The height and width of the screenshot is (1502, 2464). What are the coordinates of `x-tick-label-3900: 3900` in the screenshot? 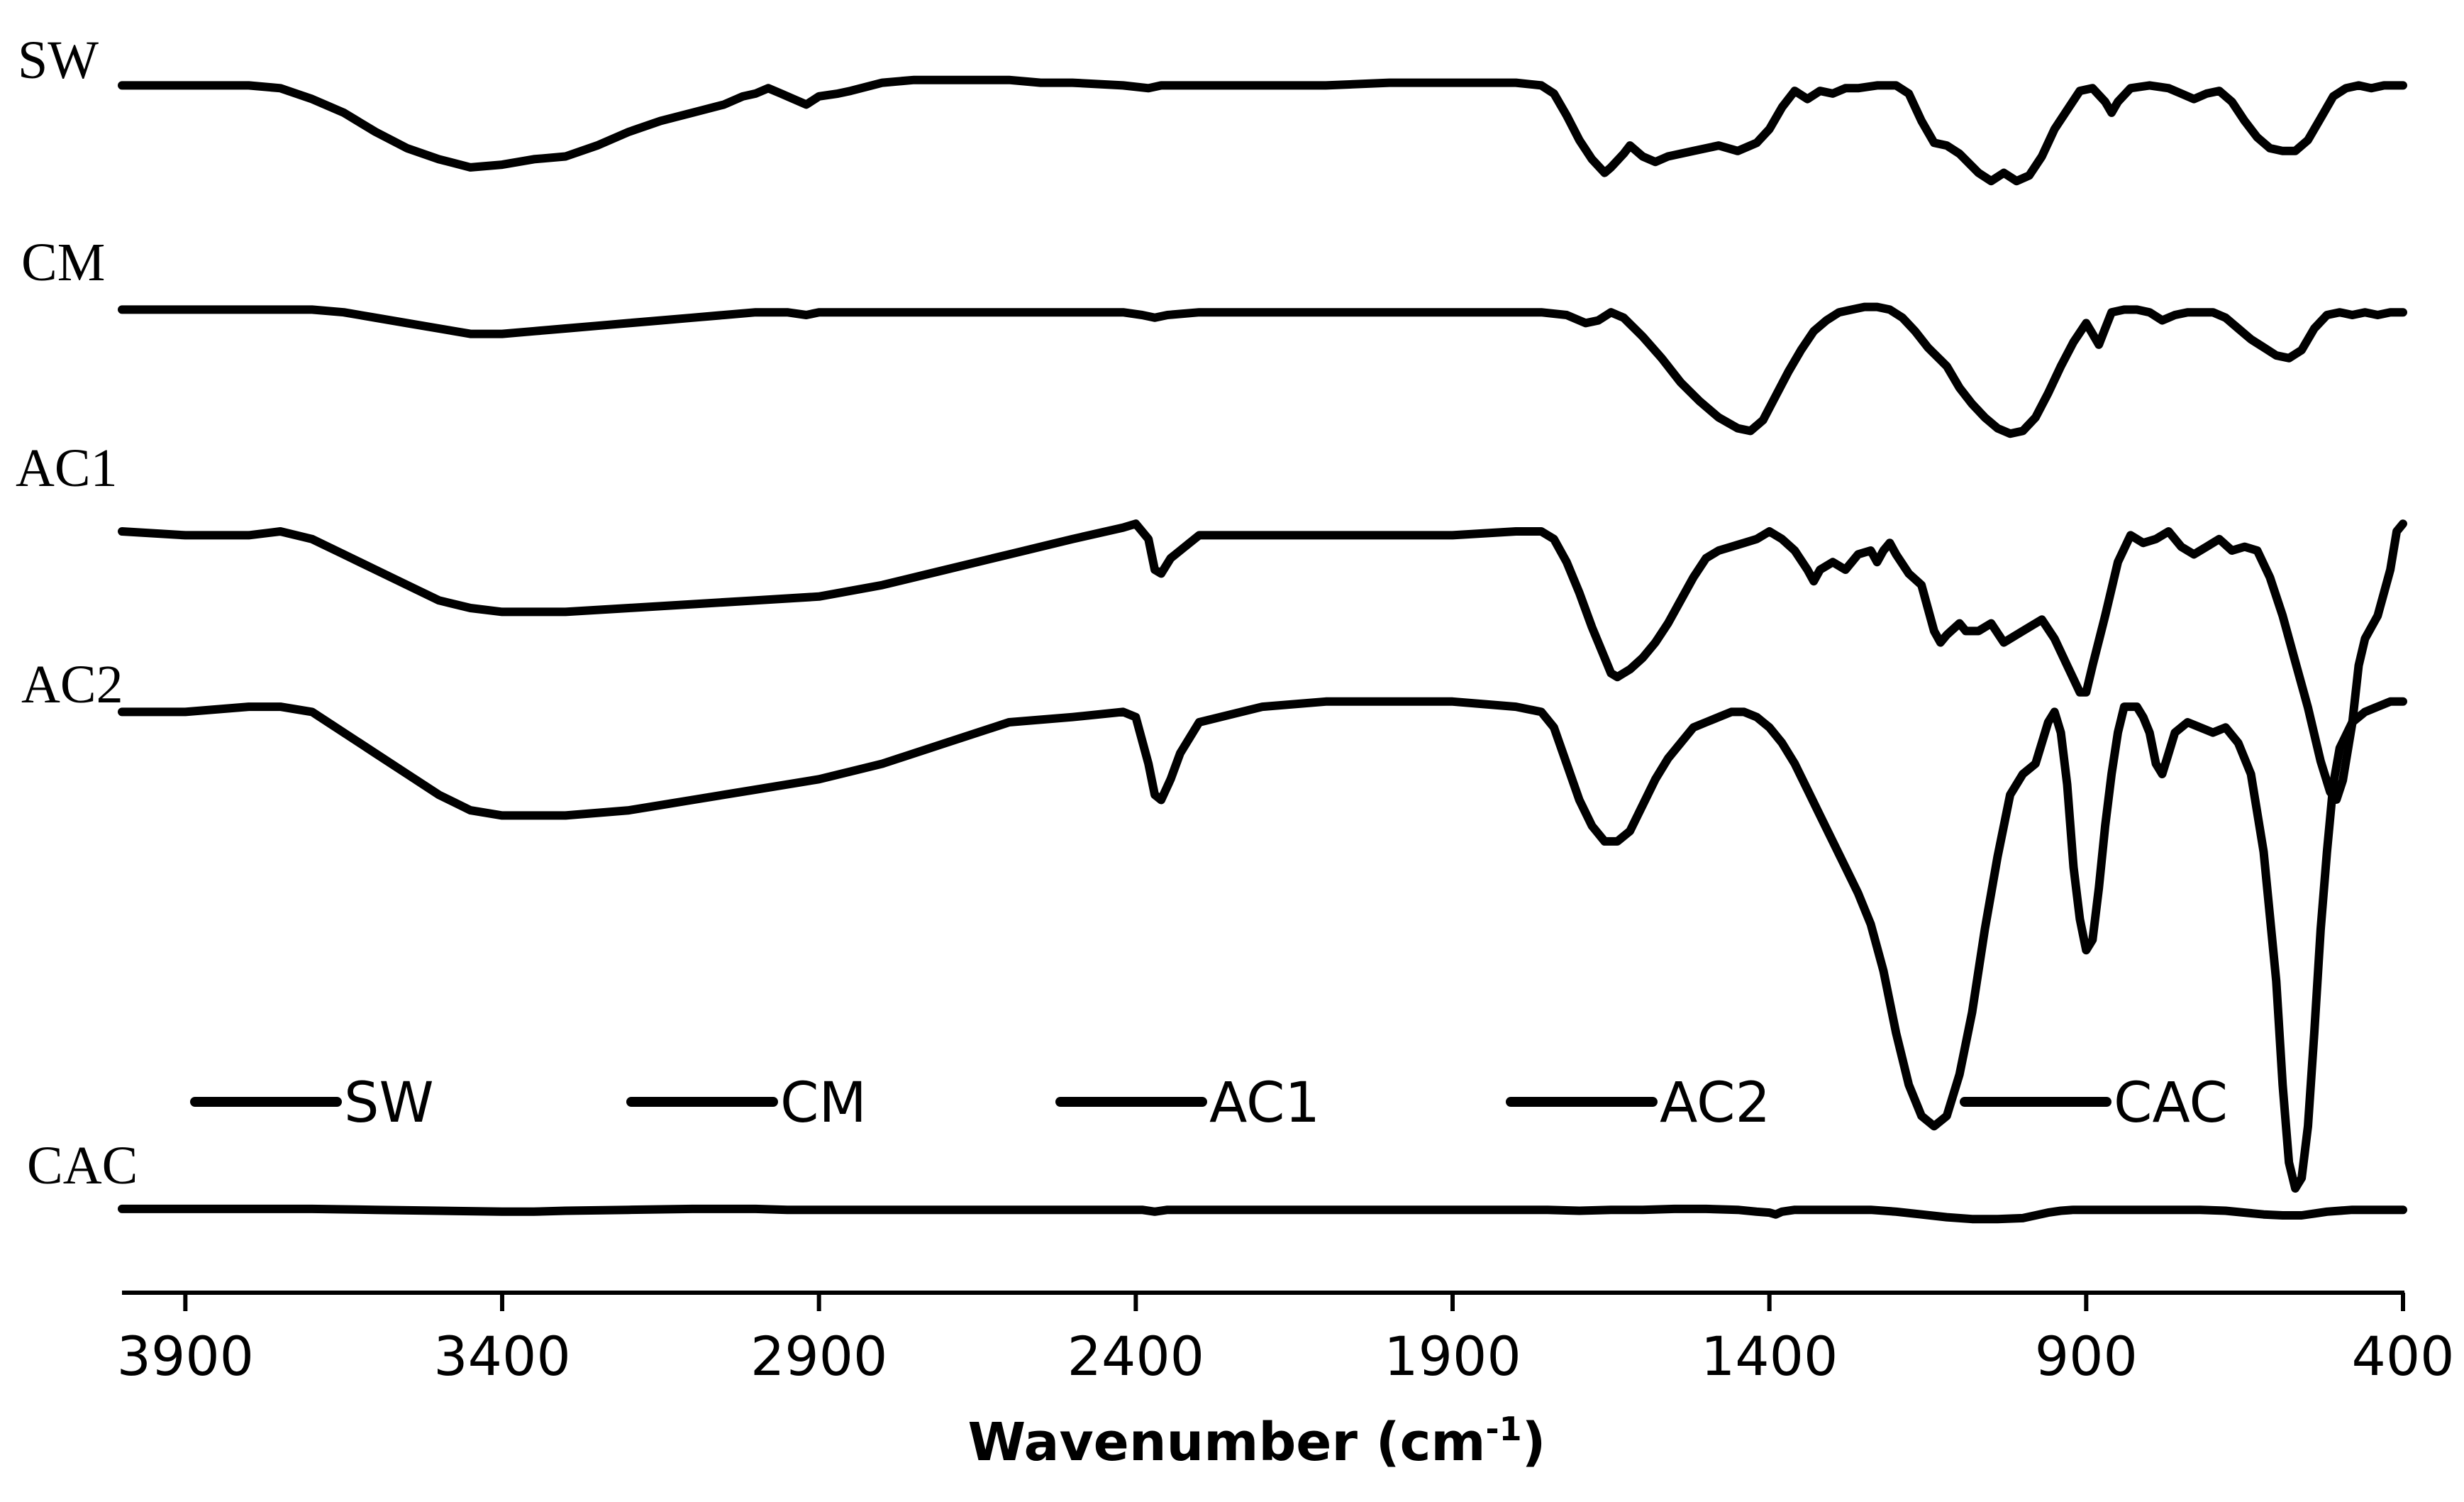 It's located at (185, 1356).